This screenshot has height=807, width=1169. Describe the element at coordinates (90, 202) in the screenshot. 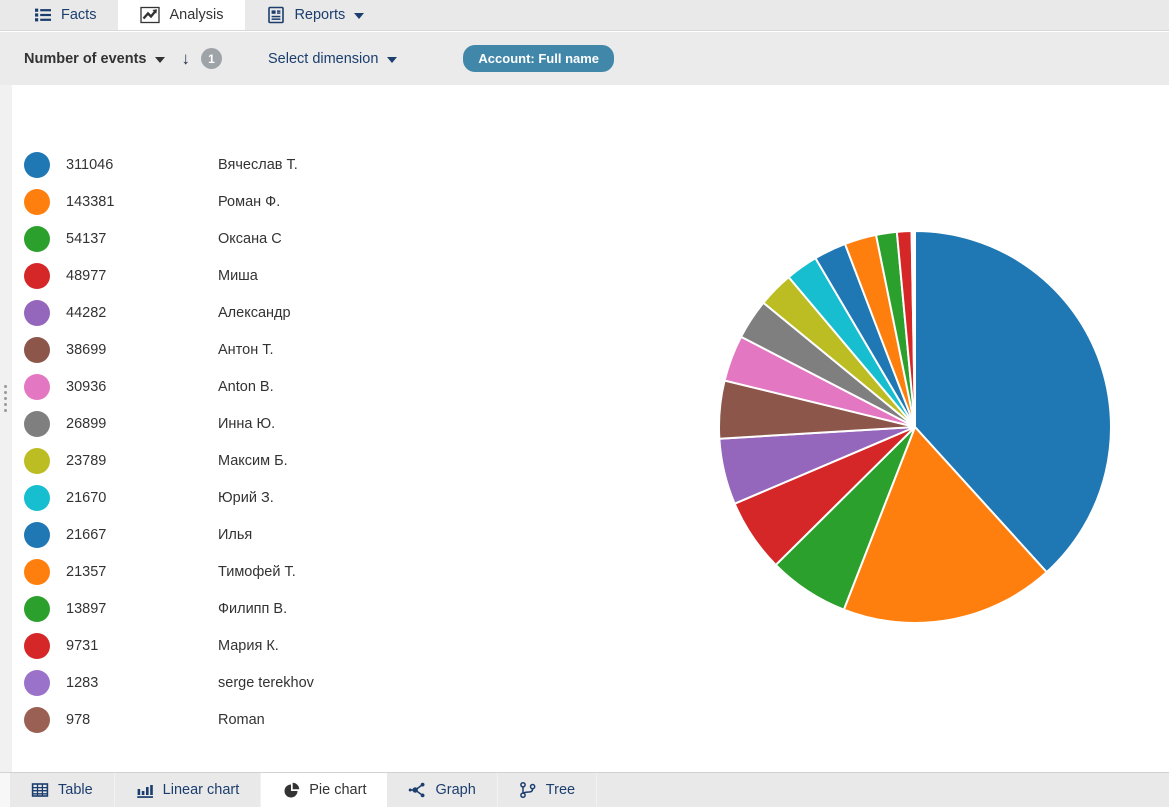

I see `legend-value: 143381` at that location.